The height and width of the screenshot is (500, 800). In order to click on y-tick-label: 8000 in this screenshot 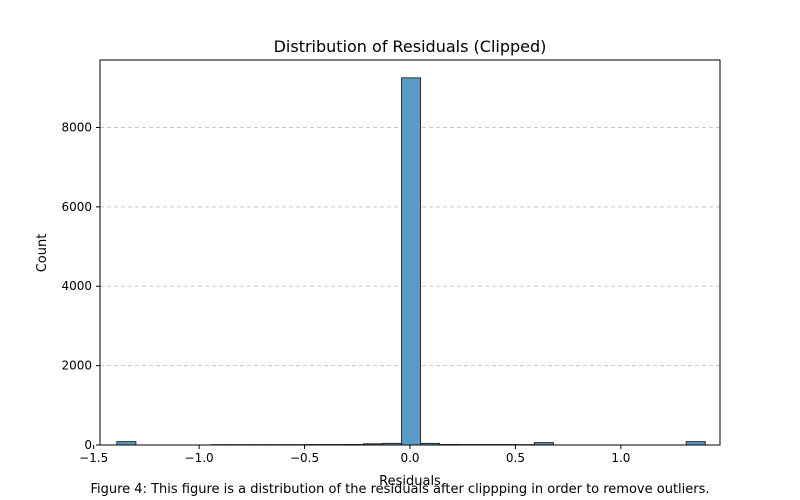, I will do `click(76, 127)`.